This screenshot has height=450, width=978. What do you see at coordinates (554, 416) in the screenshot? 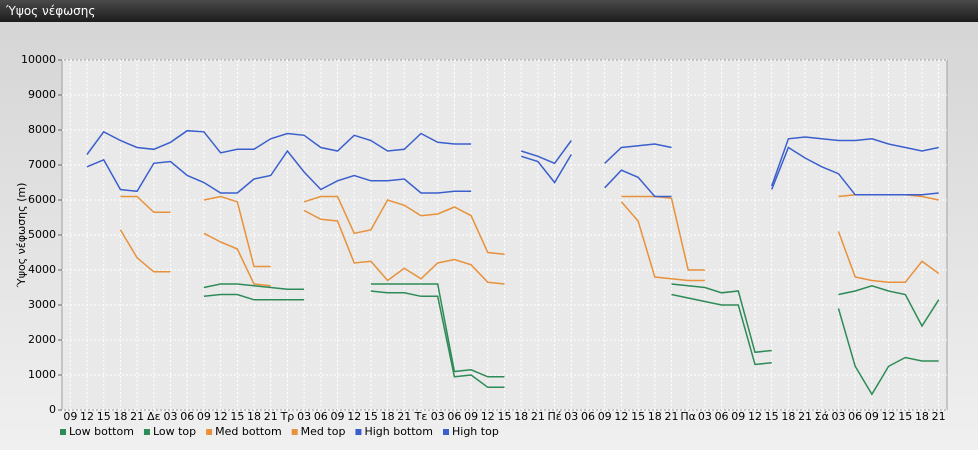
I see `x-tick-label: Πέ` at bounding box center [554, 416].